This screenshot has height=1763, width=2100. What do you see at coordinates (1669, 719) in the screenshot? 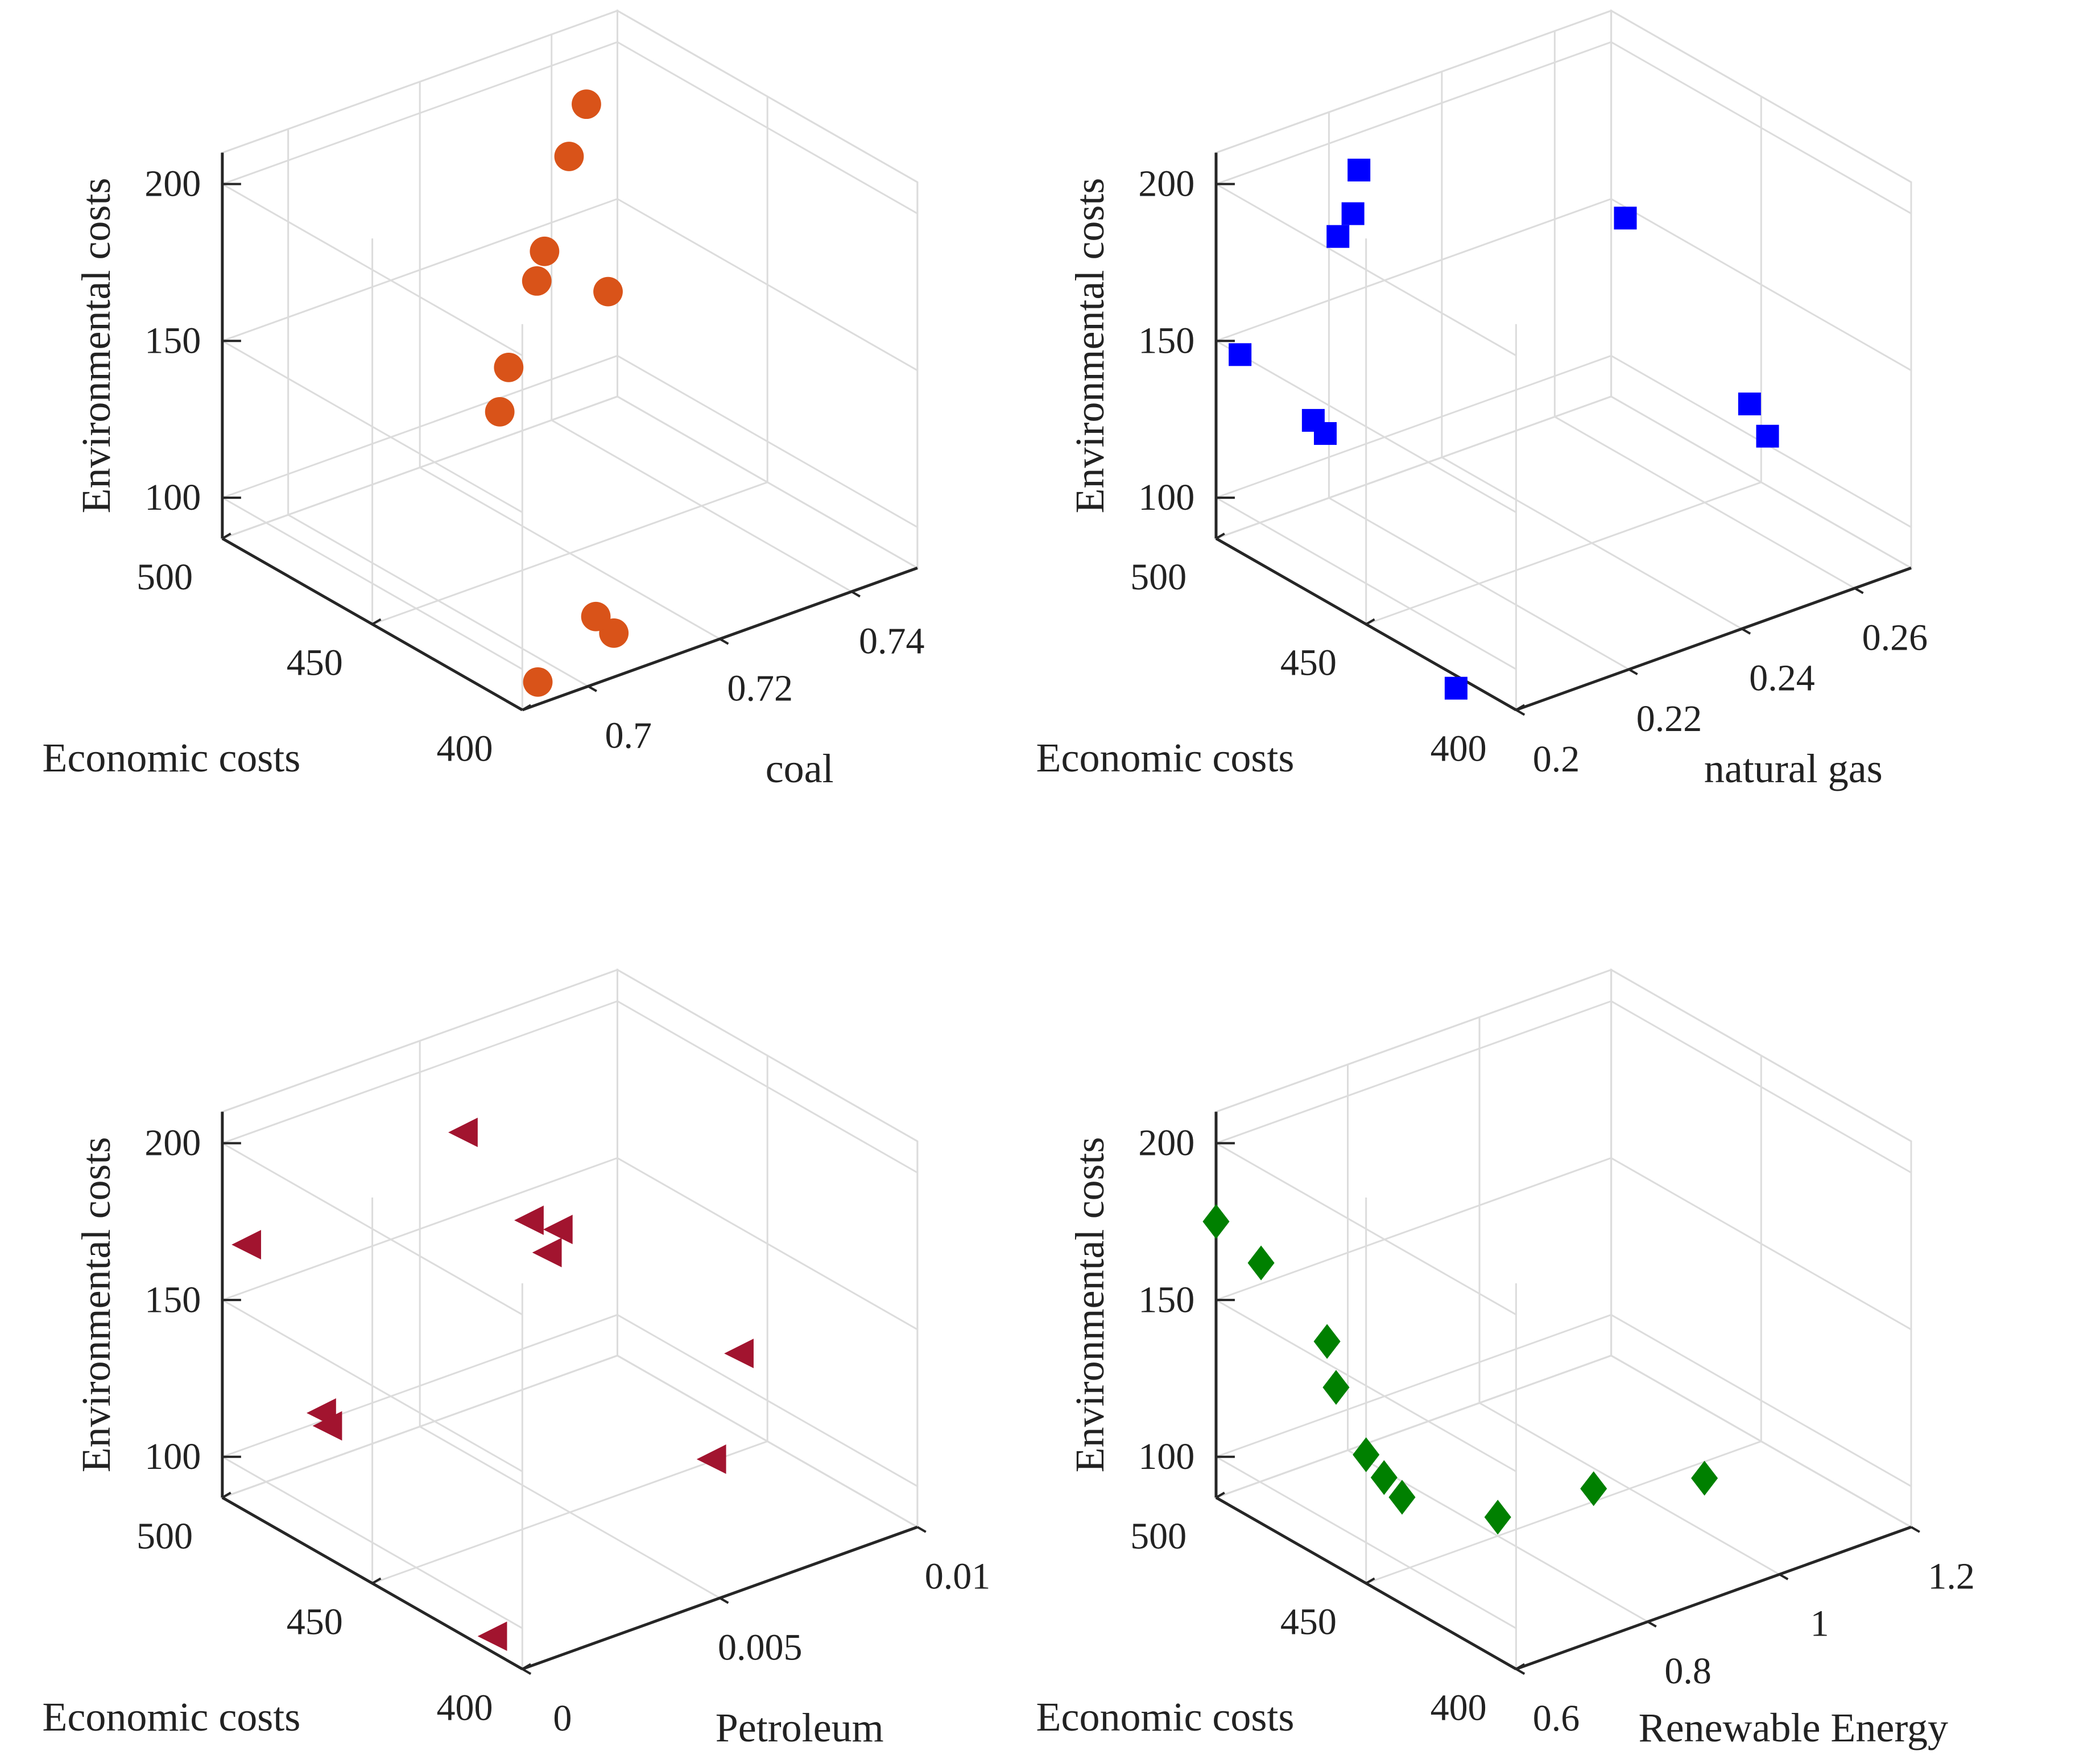
I see `x-tick-label: 0.22` at bounding box center [1669, 719].